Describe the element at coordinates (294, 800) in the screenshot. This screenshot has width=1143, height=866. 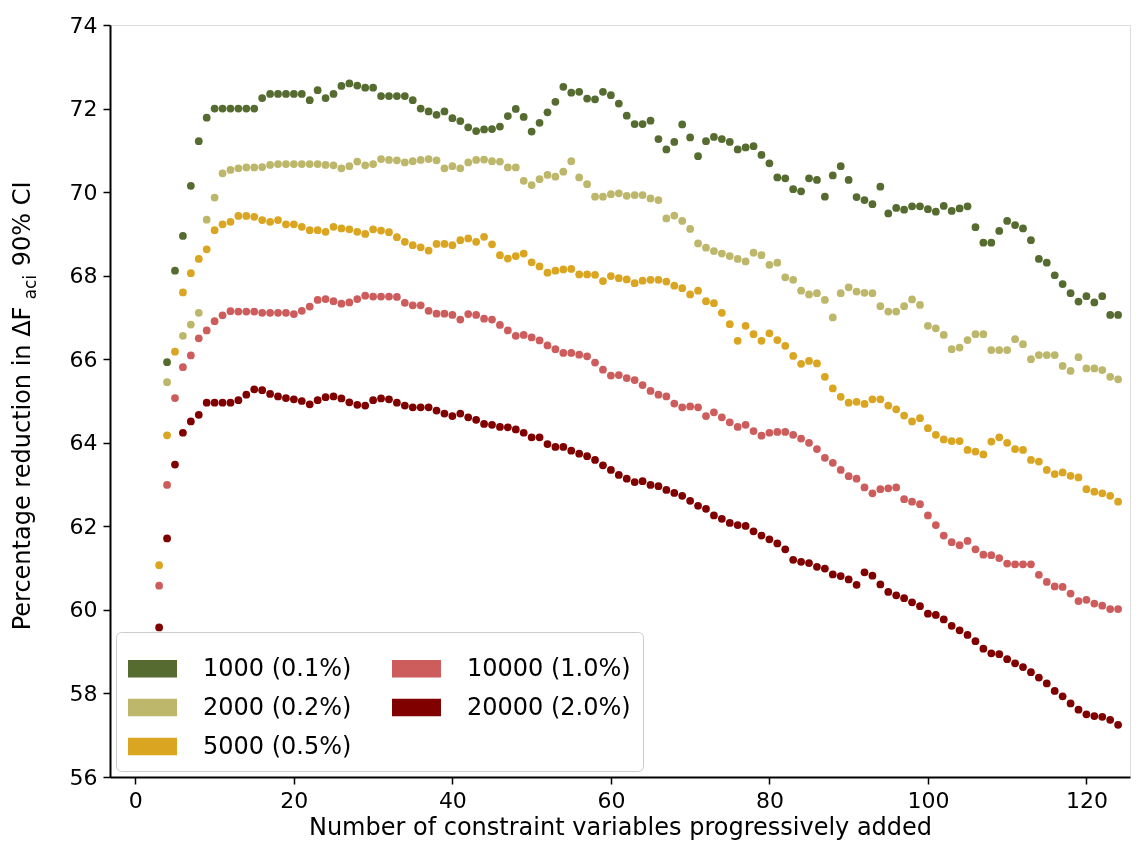
I see `x-tick-label: 20` at that location.